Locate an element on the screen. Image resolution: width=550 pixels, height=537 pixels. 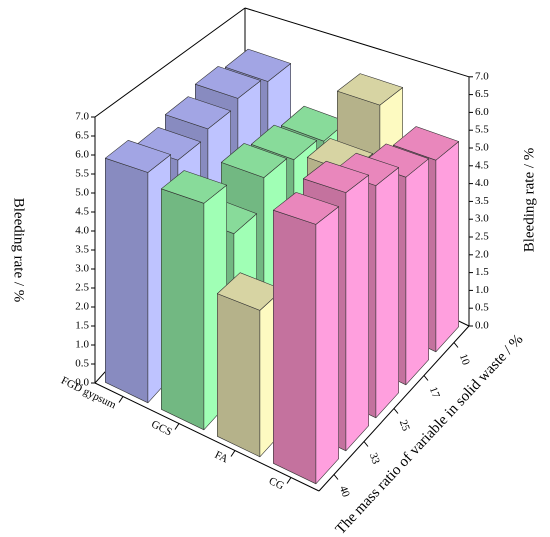
z-tick-label: 10 is located at coordinates (464, 359).